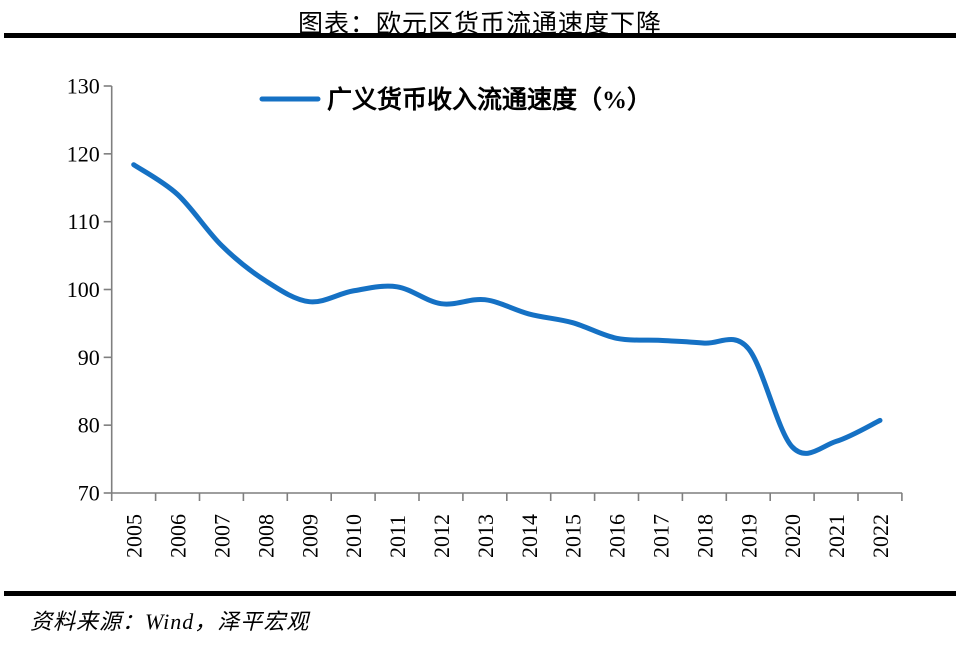  Describe the element at coordinates (84, 221) in the screenshot. I see `y-axis-tick-label: 110` at that location.